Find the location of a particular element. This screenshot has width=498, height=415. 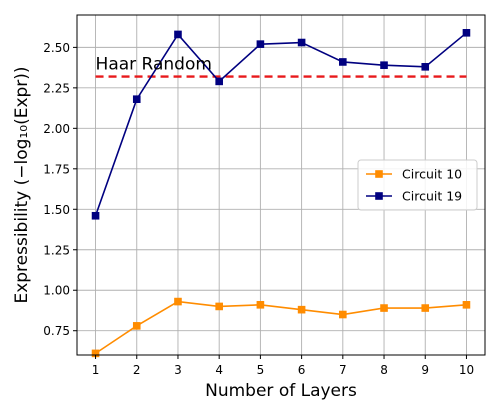

y-tick-label: 2.50 is located at coordinates (56, 48).